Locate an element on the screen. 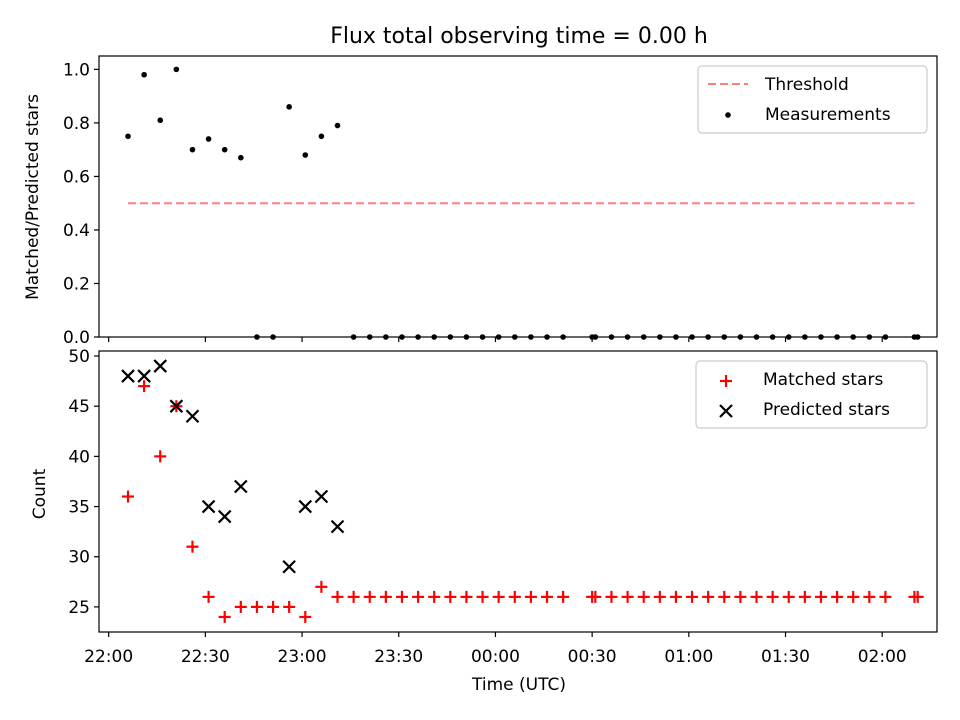 The height and width of the screenshot is (720, 960). x-tick-label: 23:00 is located at coordinates (302, 657).